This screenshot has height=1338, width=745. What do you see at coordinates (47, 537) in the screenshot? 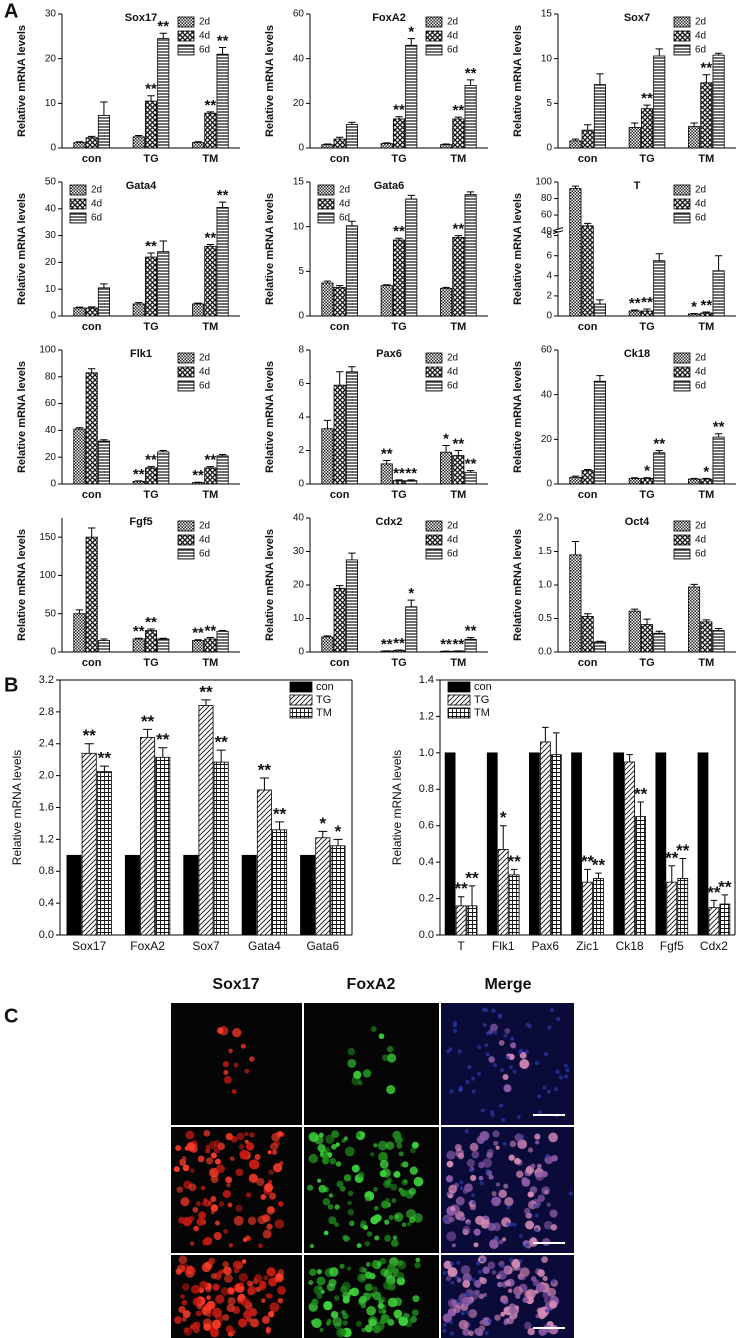
I see `y-tick-label: 150` at bounding box center [47, 537].